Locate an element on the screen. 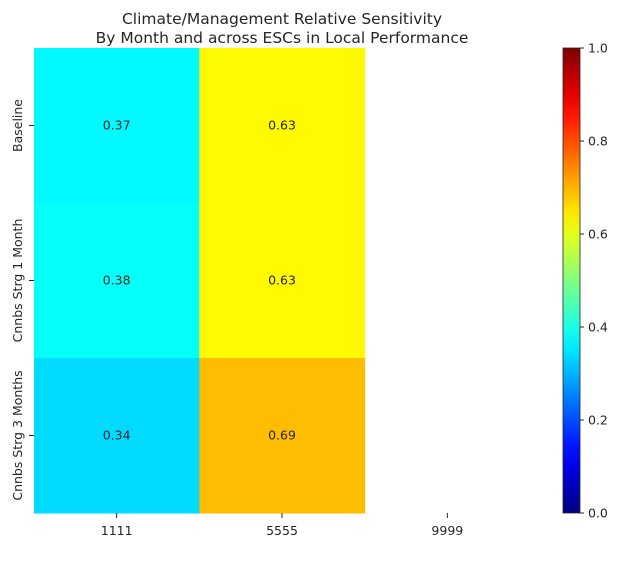 This screenshot has height=587, width=625. cell-value-label-r0-c1: 0.63 is located at coordinates (282, 125).